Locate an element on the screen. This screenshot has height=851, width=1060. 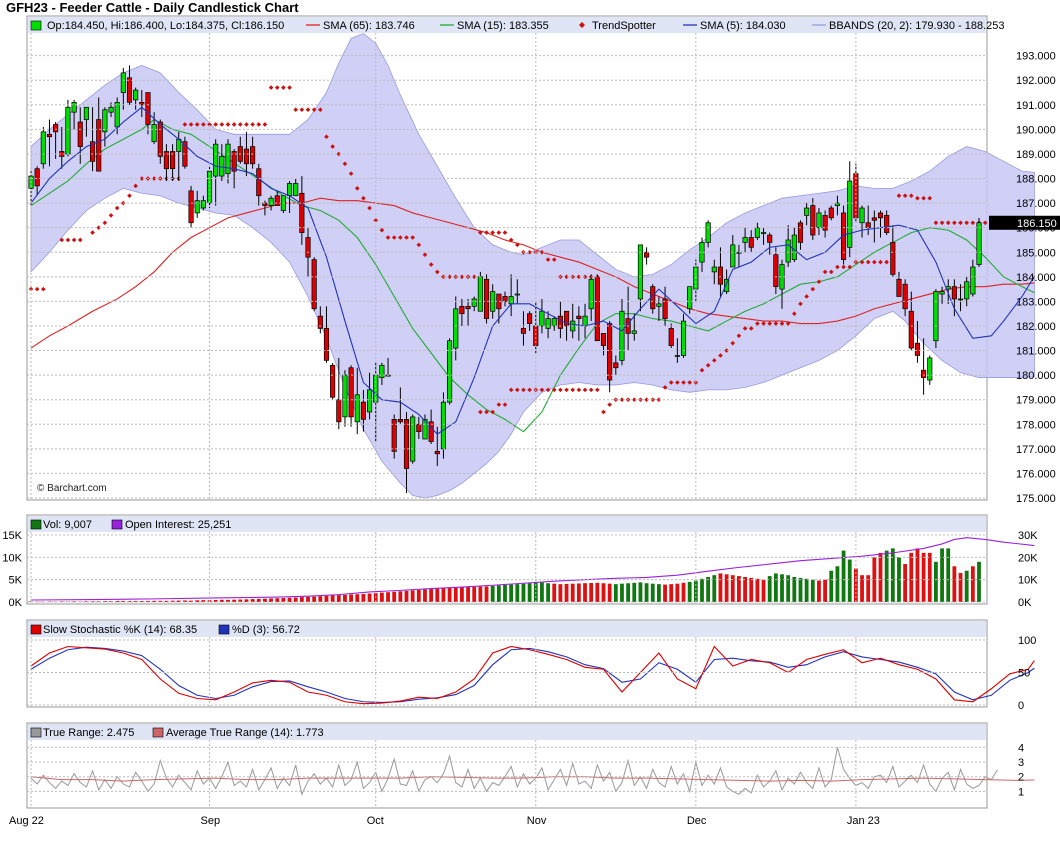
x-tick-label: Dec is located at coordinates (697, 821).